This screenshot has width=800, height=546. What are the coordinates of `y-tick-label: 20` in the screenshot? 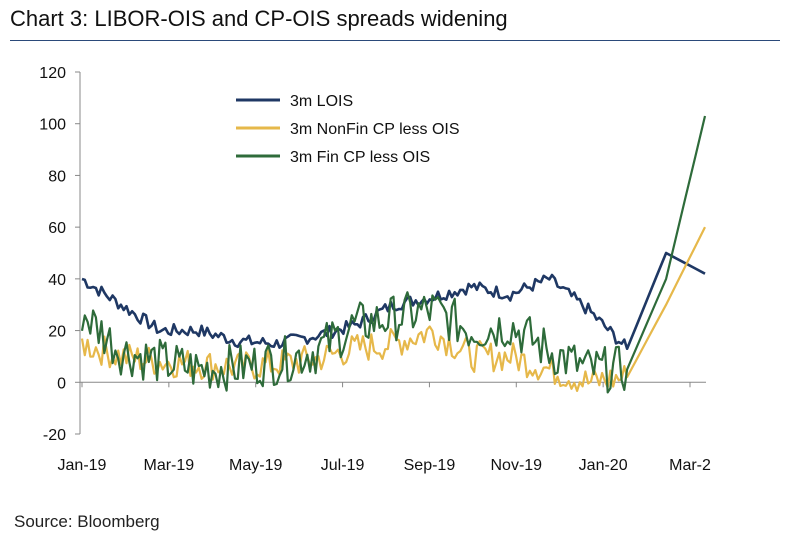 It's located at (57, 332).